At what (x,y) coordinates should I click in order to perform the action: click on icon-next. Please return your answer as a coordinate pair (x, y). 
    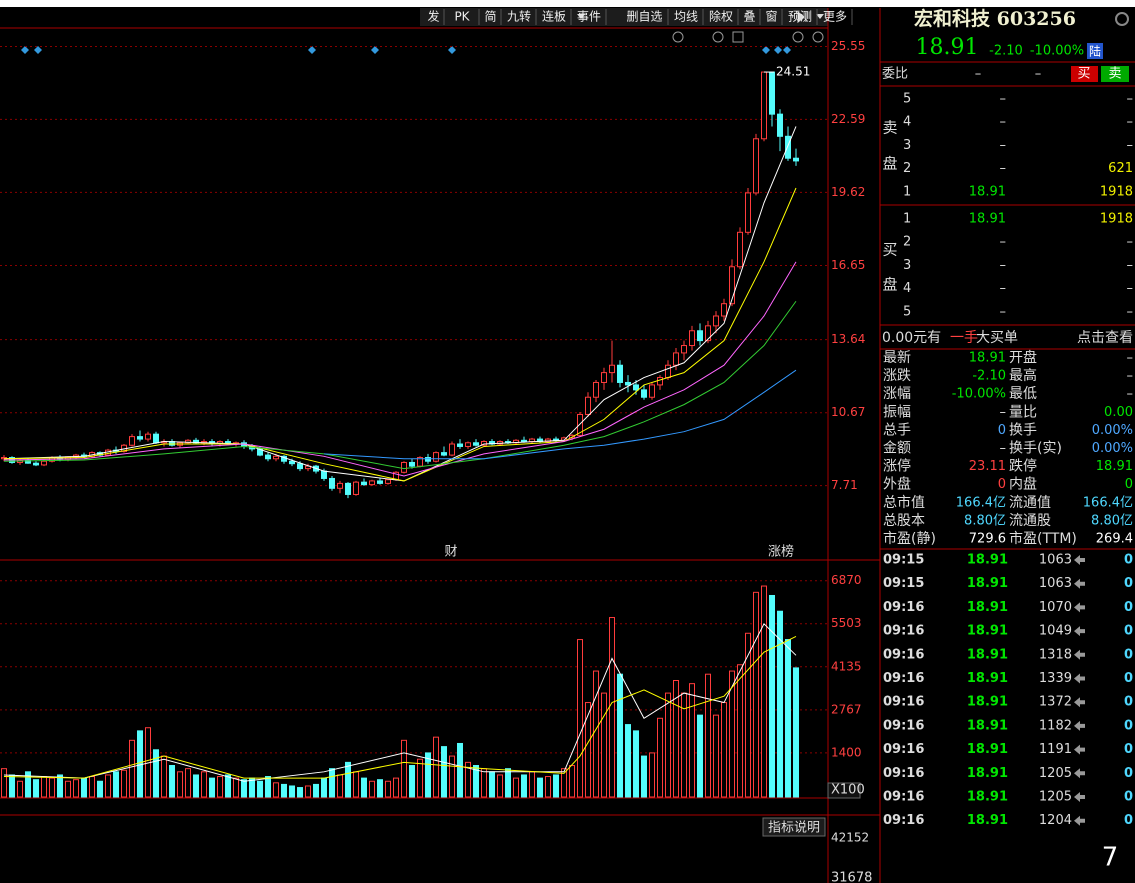
    Looking at the image, I should click on (802, 17).